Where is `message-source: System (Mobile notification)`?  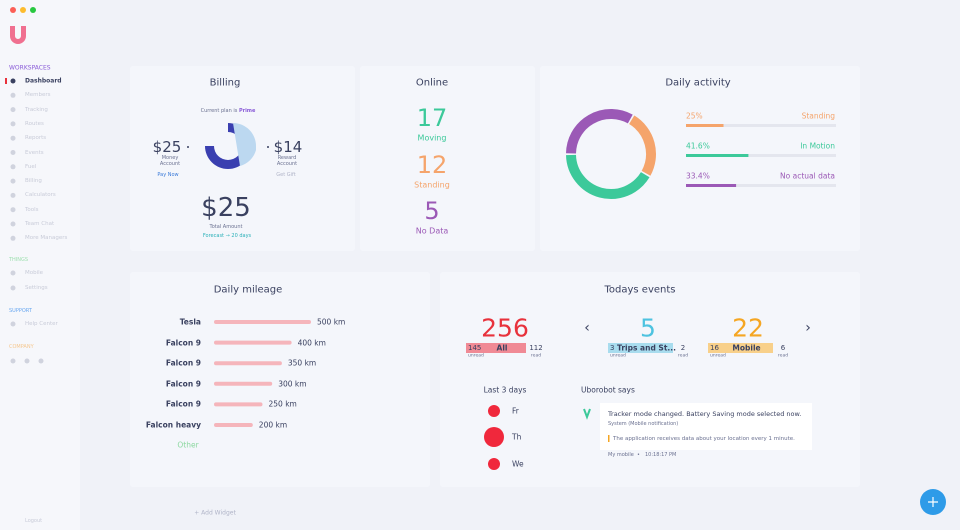 message-source: System (Mobile notification) is located at coordinates (643, 424).